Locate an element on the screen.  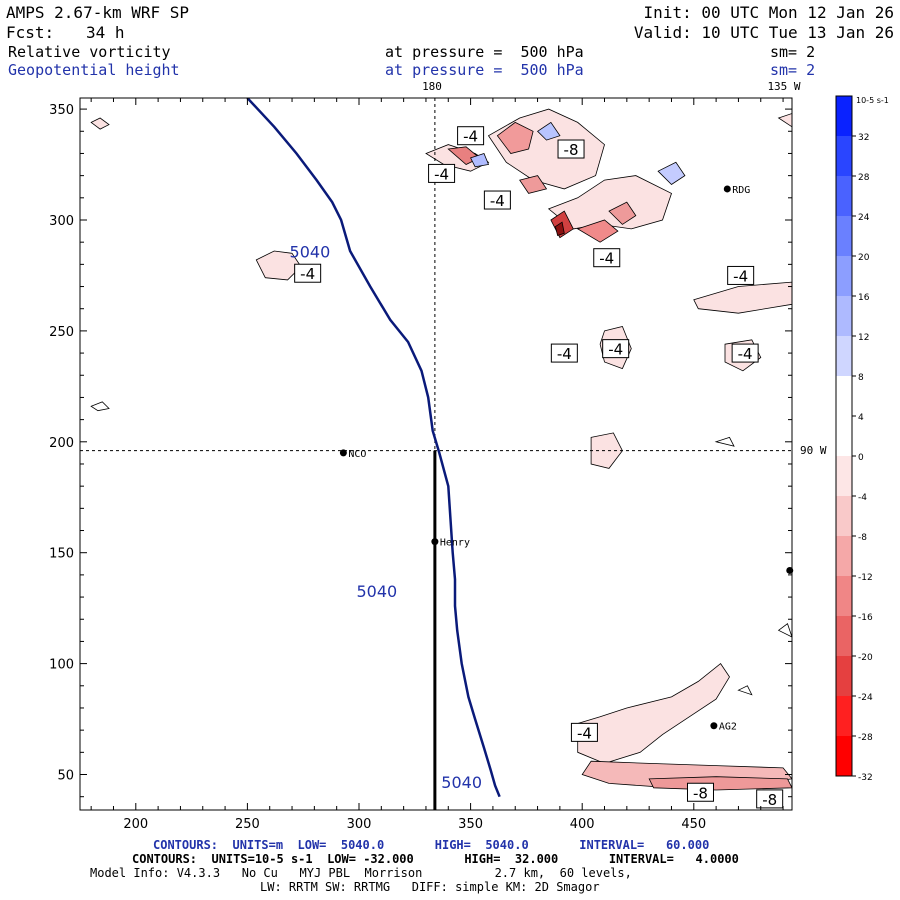
field2-pressure: at pressure = 500 hPa is located at coordinates (484, 70).